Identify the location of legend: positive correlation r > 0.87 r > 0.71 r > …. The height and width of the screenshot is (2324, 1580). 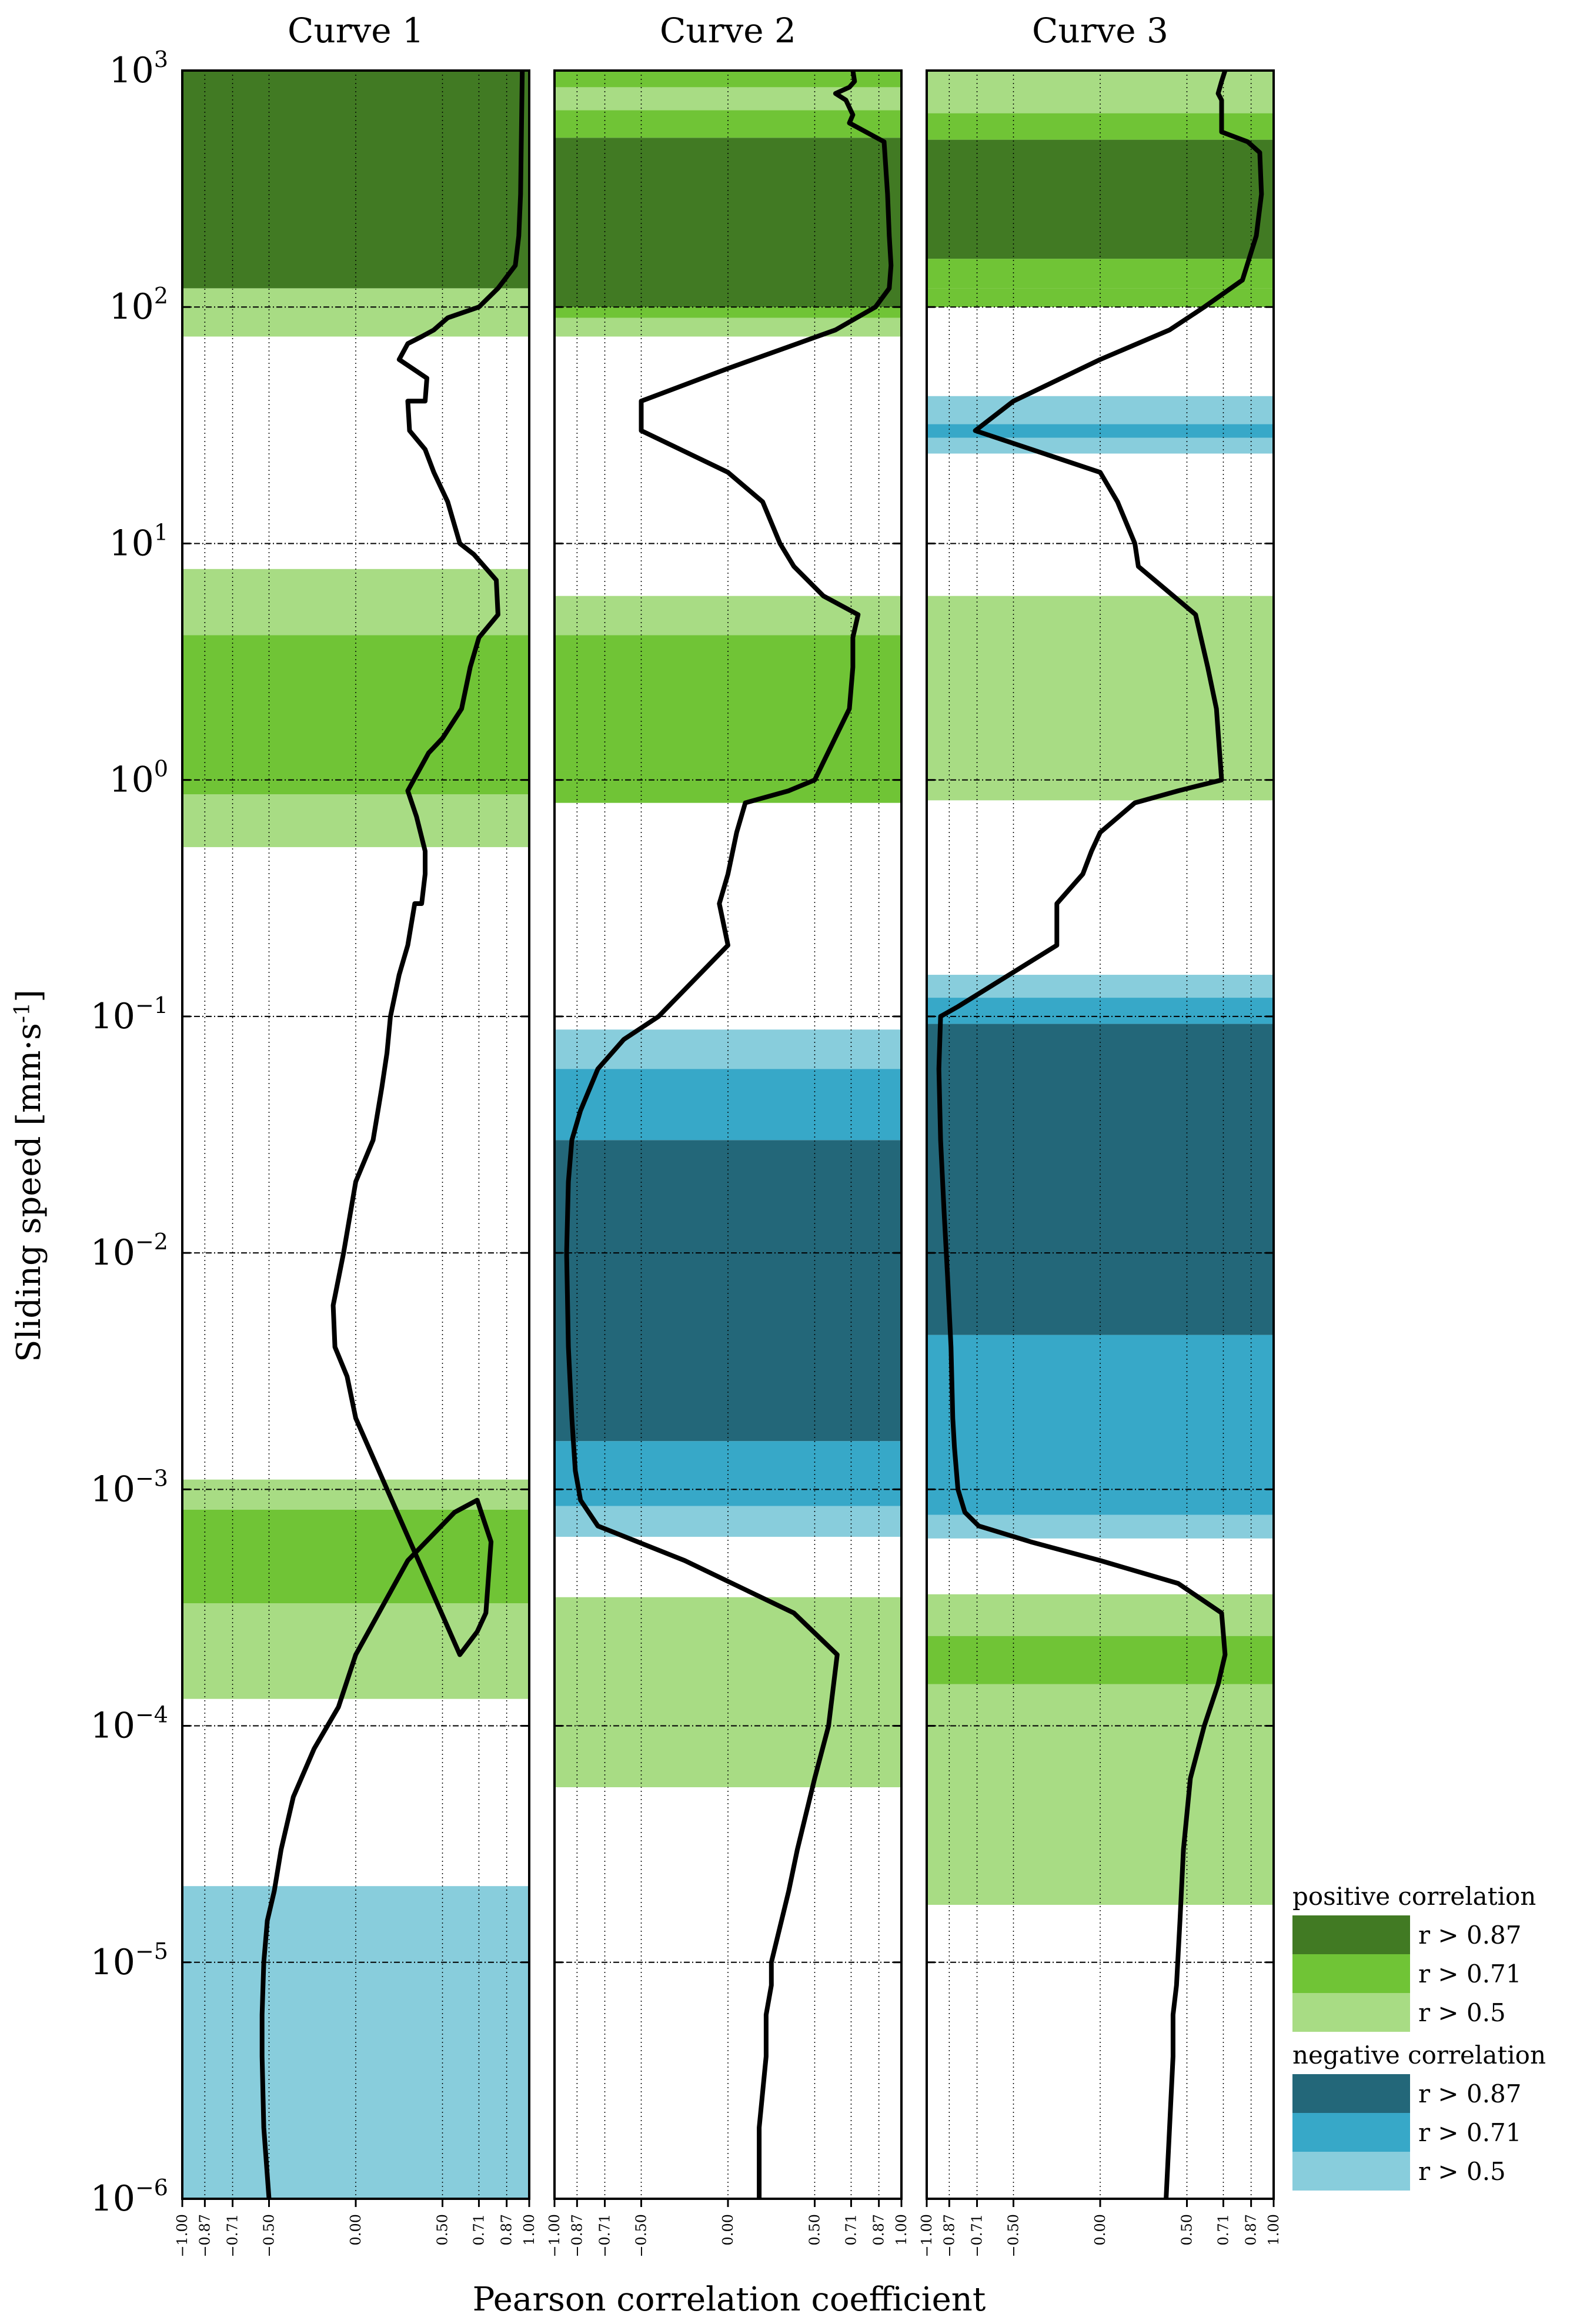
(1419, 2036).